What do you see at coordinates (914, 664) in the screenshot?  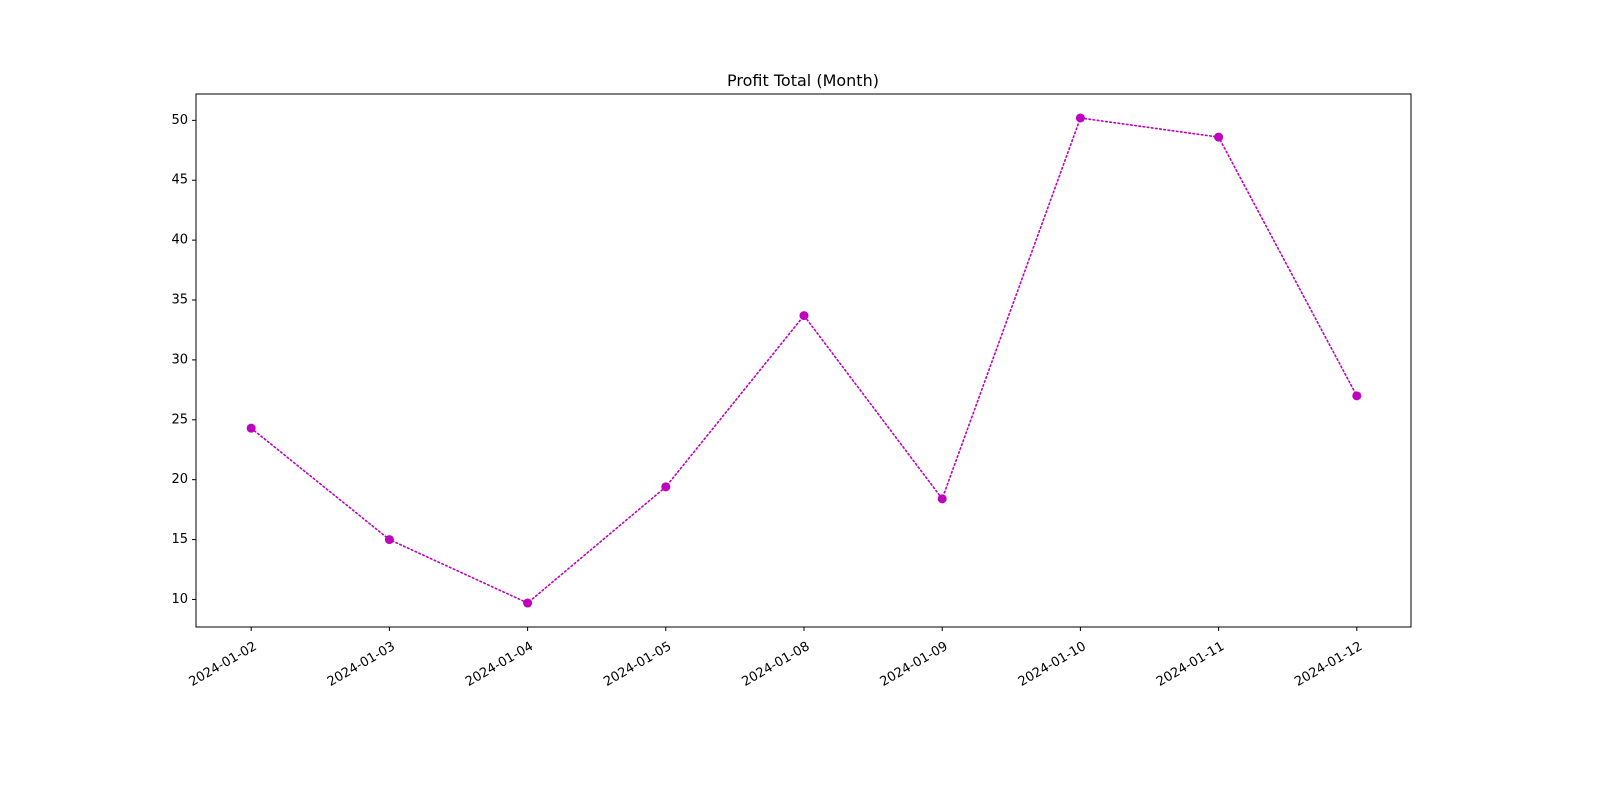 I see `x-tick-label: 2024-01-09` at bounding box center [914, 664].